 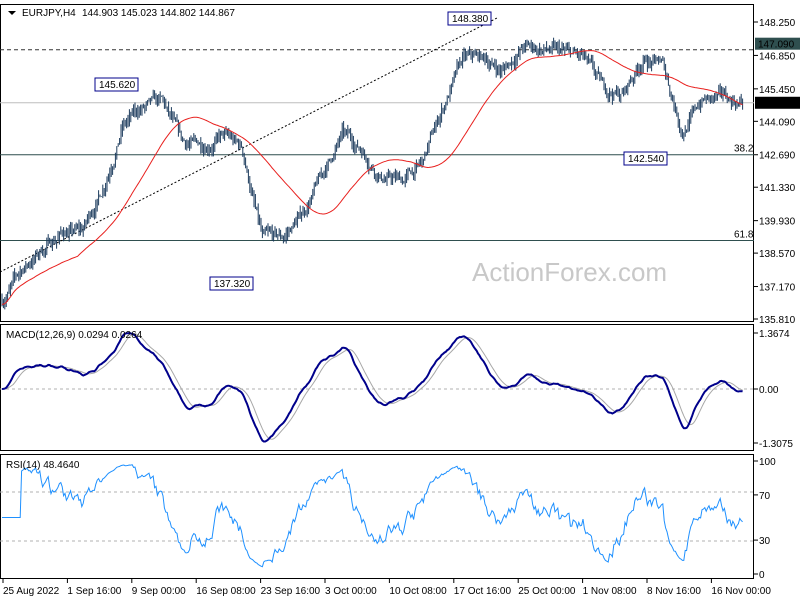 I want to click on rsi-title: RSI(14) 48.4640, so click(x=43, y=465).